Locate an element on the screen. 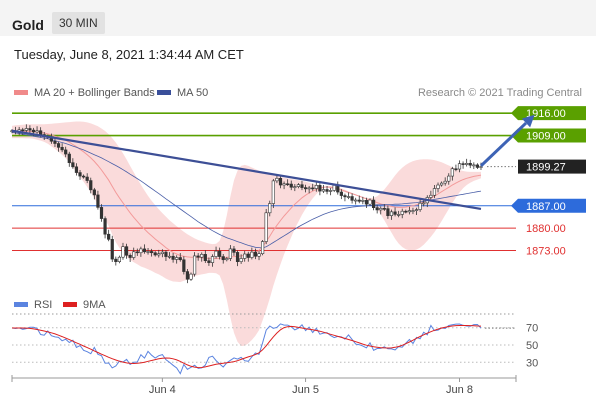 The width and height of the screenshot is (596, 409). rsi-legend-label: RSI is located at coordinates (43, 305).